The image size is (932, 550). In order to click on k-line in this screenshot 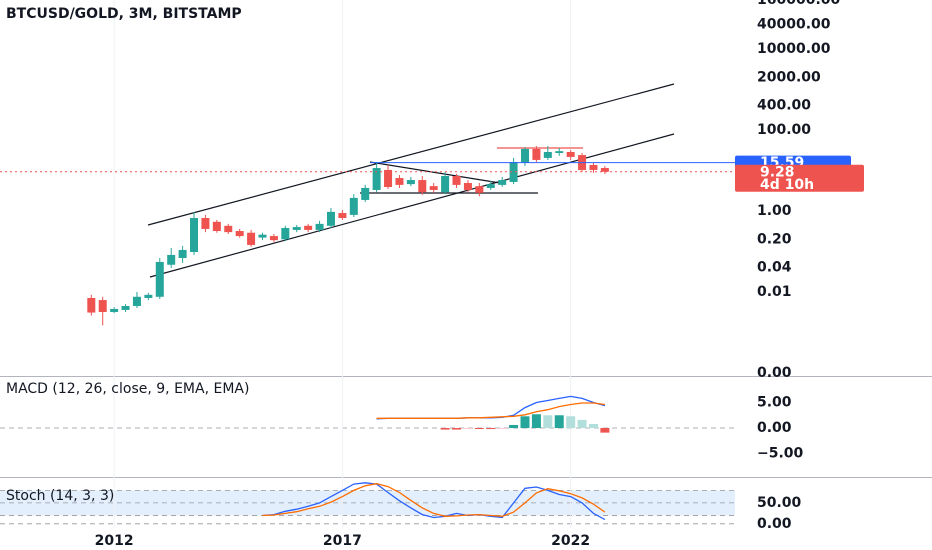, I will do `click(434, 501)`.